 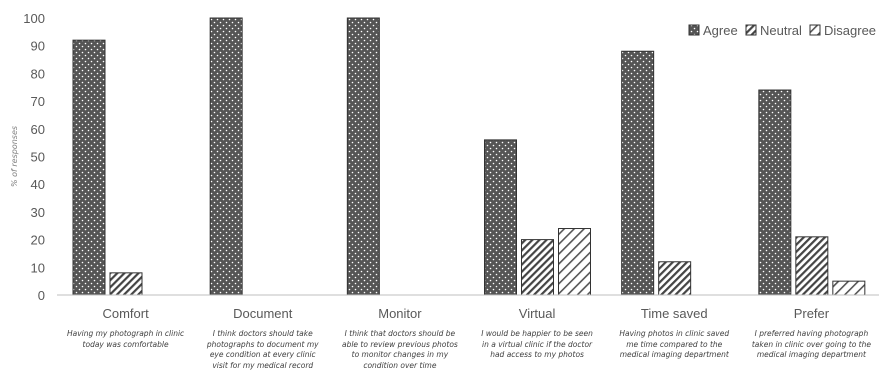 I want to click on y-axis-title: % of responses, so click(x=14, y=156).